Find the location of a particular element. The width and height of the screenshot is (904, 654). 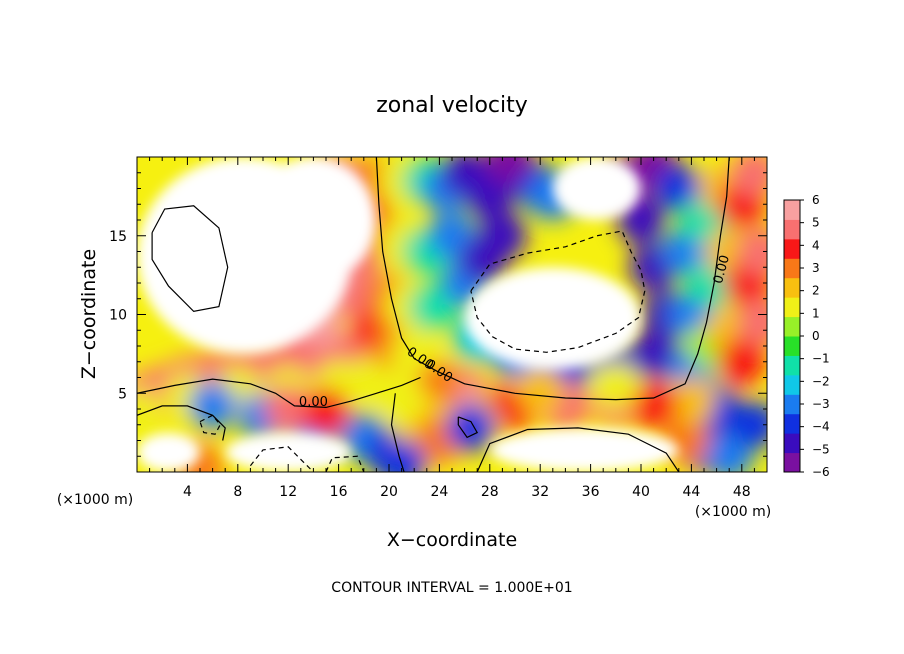

y-tick-label: 5 is located at coordinates (122, 394).